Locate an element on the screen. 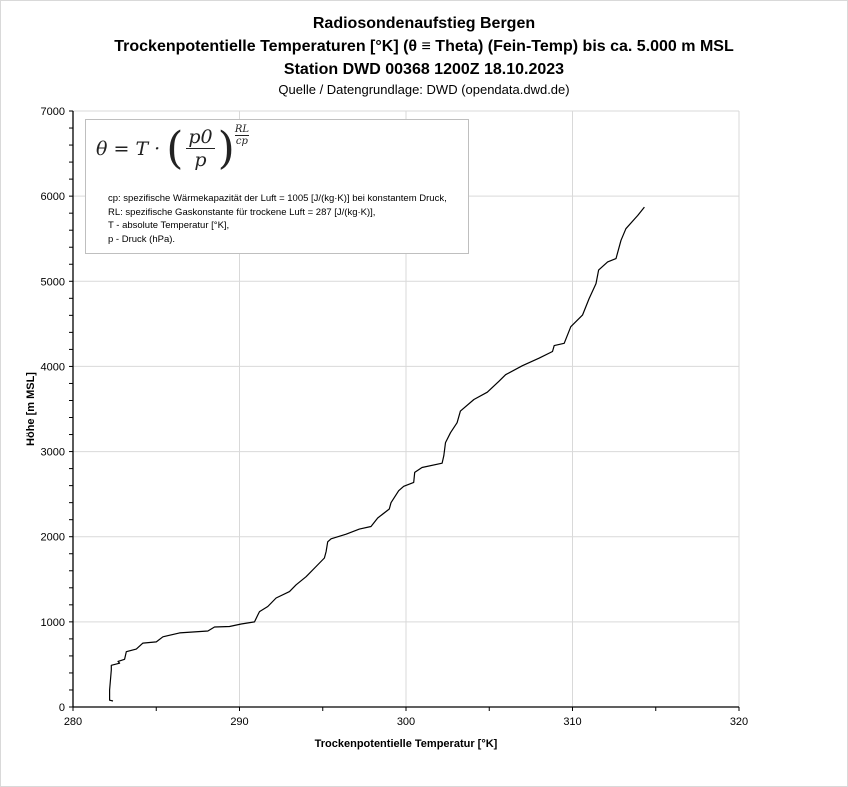 Image resolution: width=848 pixels, height=787 pixels. legend-line-p: p - Druck (hPa). is located at coordinates (142, 239).